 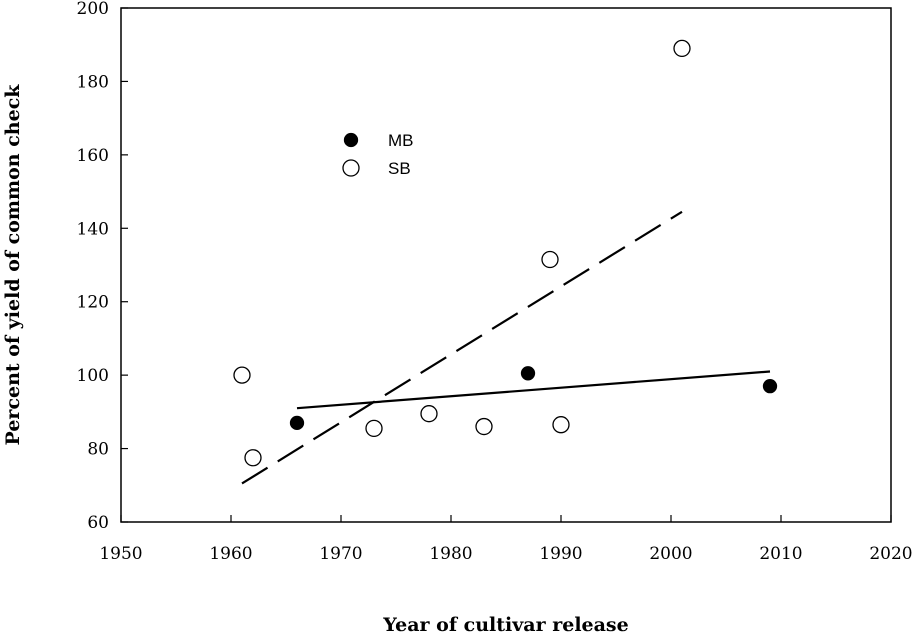 I want to click on y-tick-label: 60, so click(x=98, y=523).